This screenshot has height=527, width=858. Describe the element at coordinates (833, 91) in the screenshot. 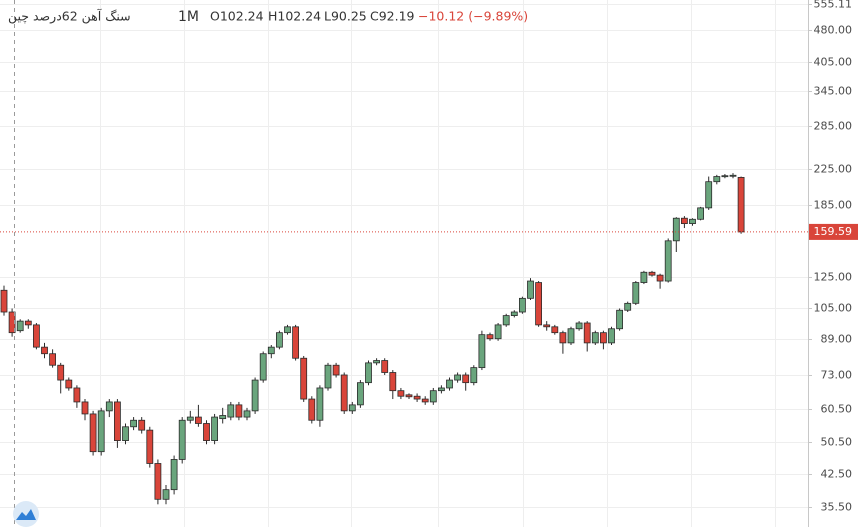

I see `y-tick-label: 345.00` at that location.